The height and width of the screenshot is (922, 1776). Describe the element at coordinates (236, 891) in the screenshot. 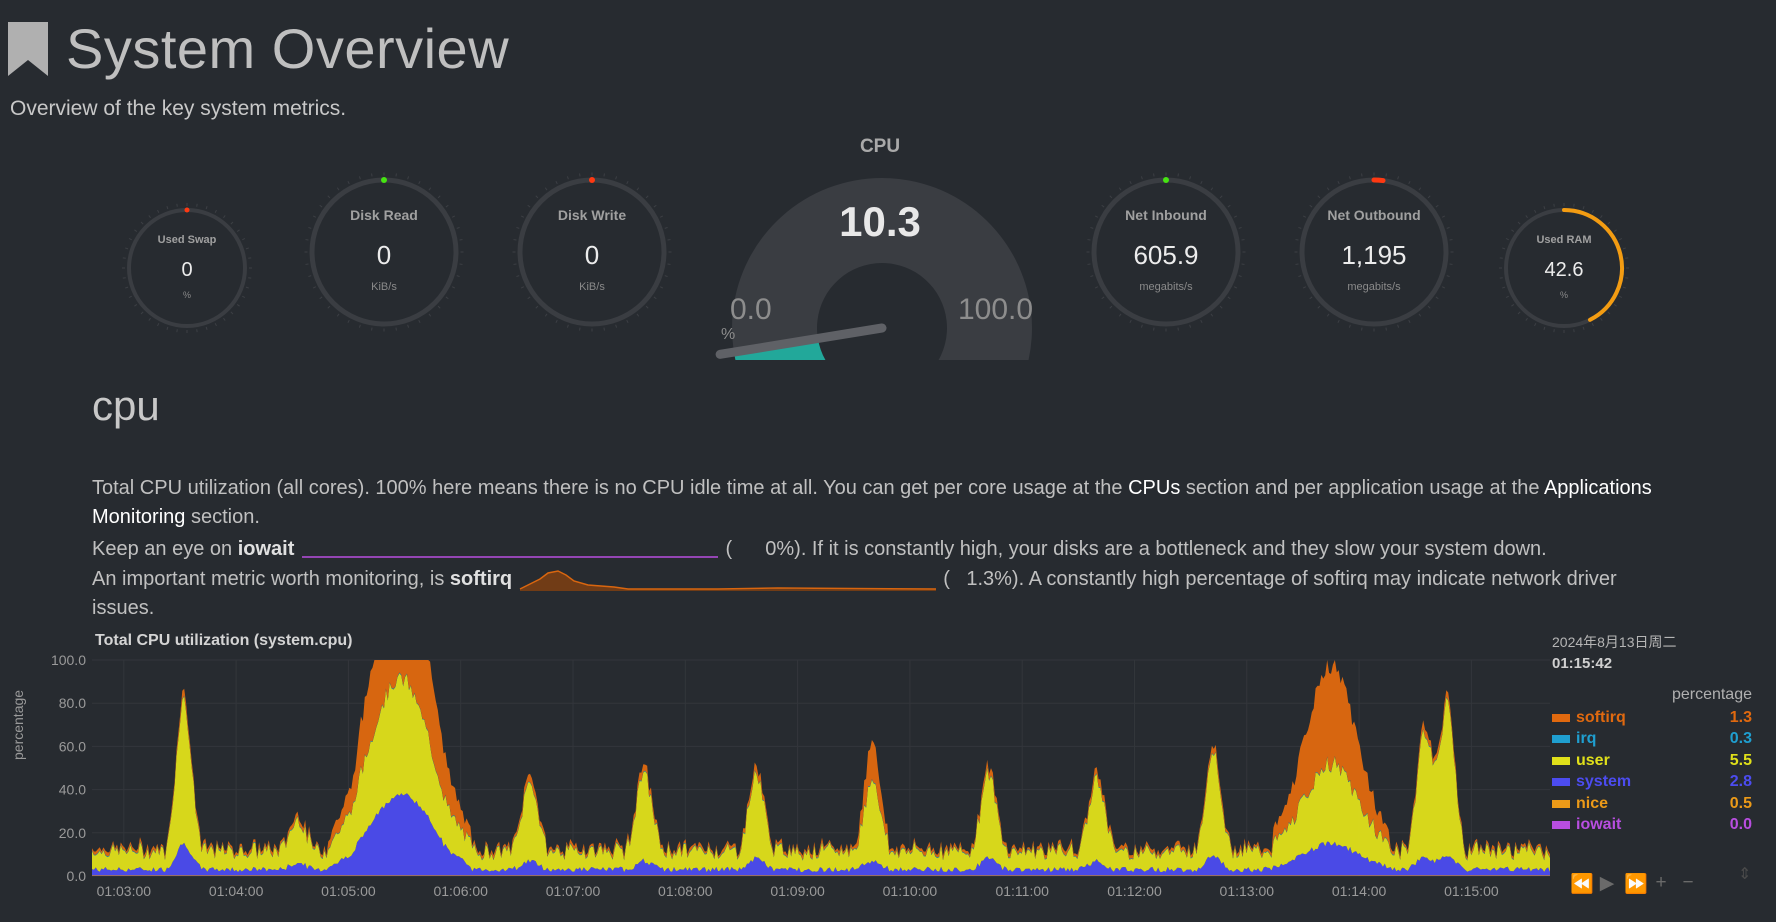

I see `x-tick-label: 01:04:00` at that location.